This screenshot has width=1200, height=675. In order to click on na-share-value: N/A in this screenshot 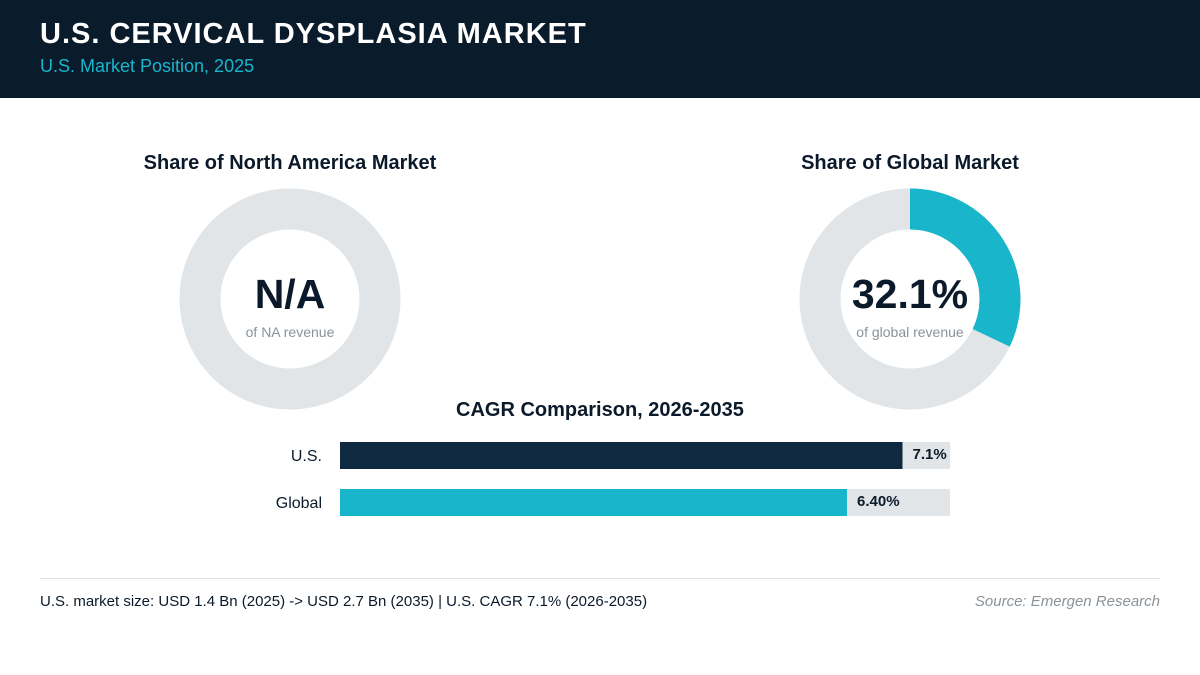, I will do `click(290, 294)`.